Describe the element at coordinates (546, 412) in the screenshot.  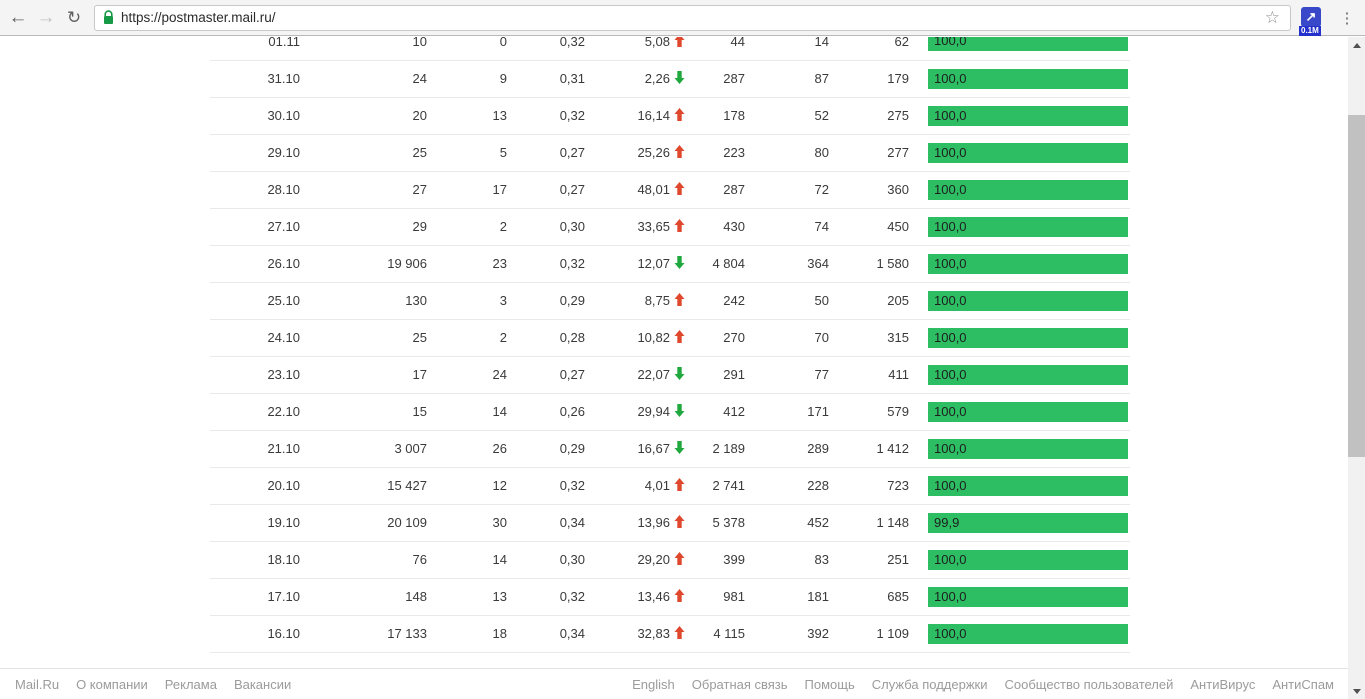
I see `value-cell: 0,26` at that location.